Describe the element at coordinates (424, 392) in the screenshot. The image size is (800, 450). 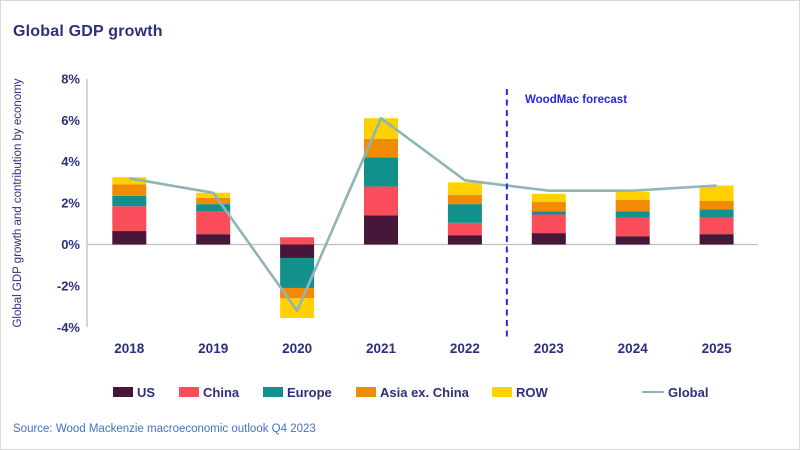
I see `legend-label: Asia ex. China` at that location.